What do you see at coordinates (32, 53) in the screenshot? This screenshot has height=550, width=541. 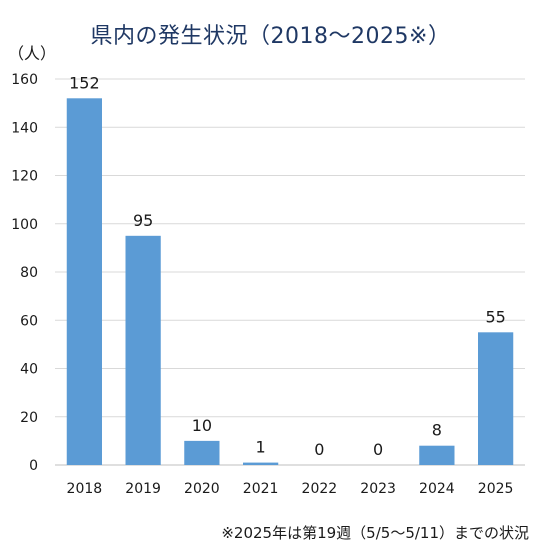 I see `y-axis-unit-label: （人）` at bounding box center [32, 53].